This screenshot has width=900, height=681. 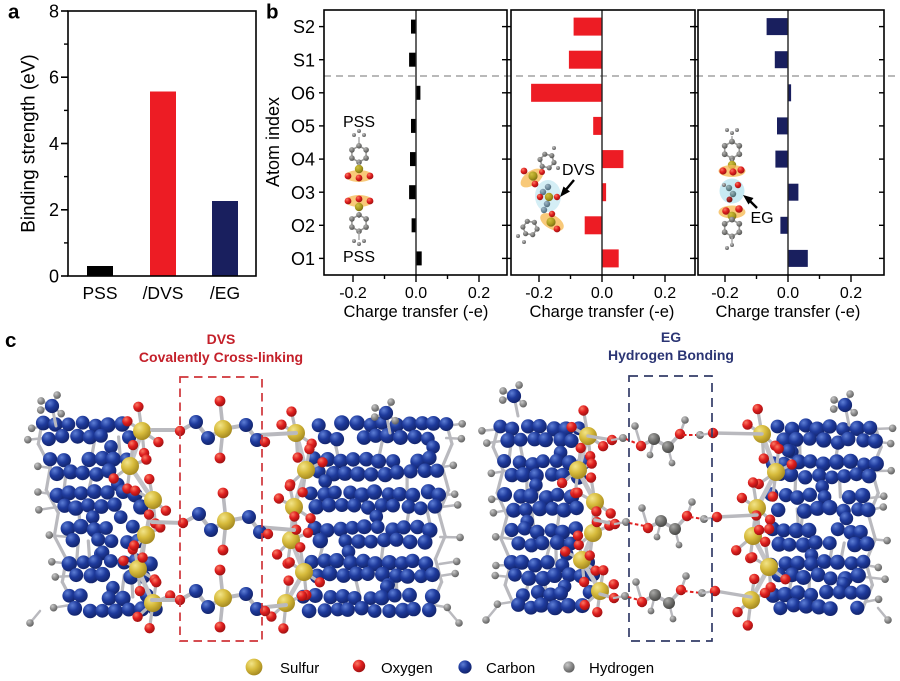 What do you see at coordinates (303, 93) in the screenshot?
I see `svg-text: O6` at bounding box center [303, 93].